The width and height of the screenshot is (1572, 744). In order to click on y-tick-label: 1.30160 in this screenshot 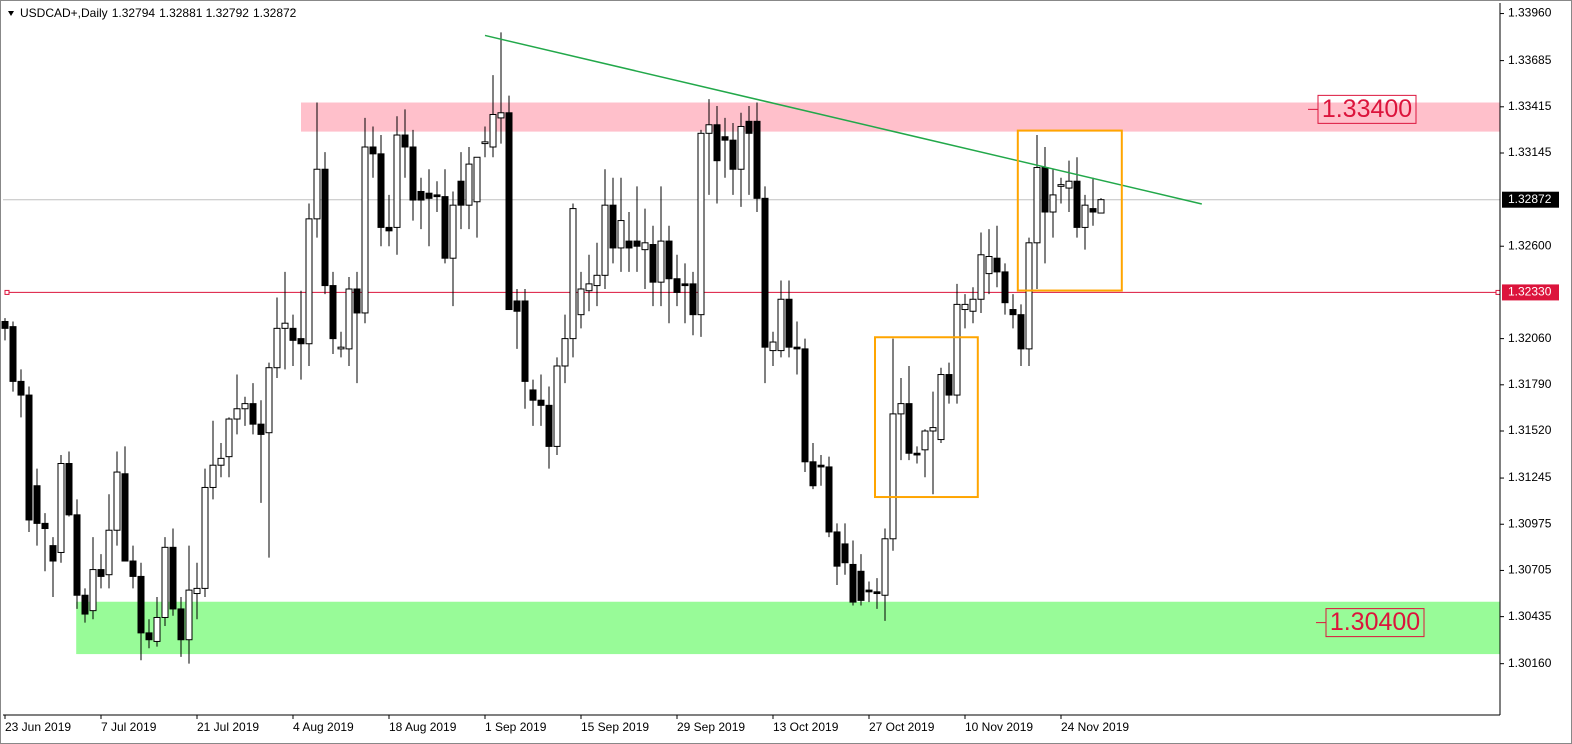, I will do `click(1530, 663)`.